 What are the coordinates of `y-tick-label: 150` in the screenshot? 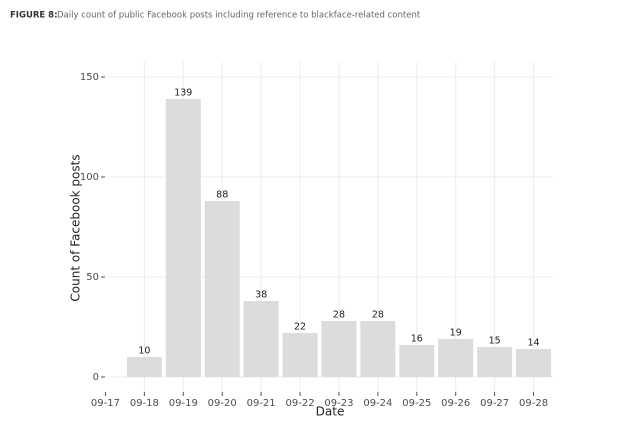 It's located at (89, 77).